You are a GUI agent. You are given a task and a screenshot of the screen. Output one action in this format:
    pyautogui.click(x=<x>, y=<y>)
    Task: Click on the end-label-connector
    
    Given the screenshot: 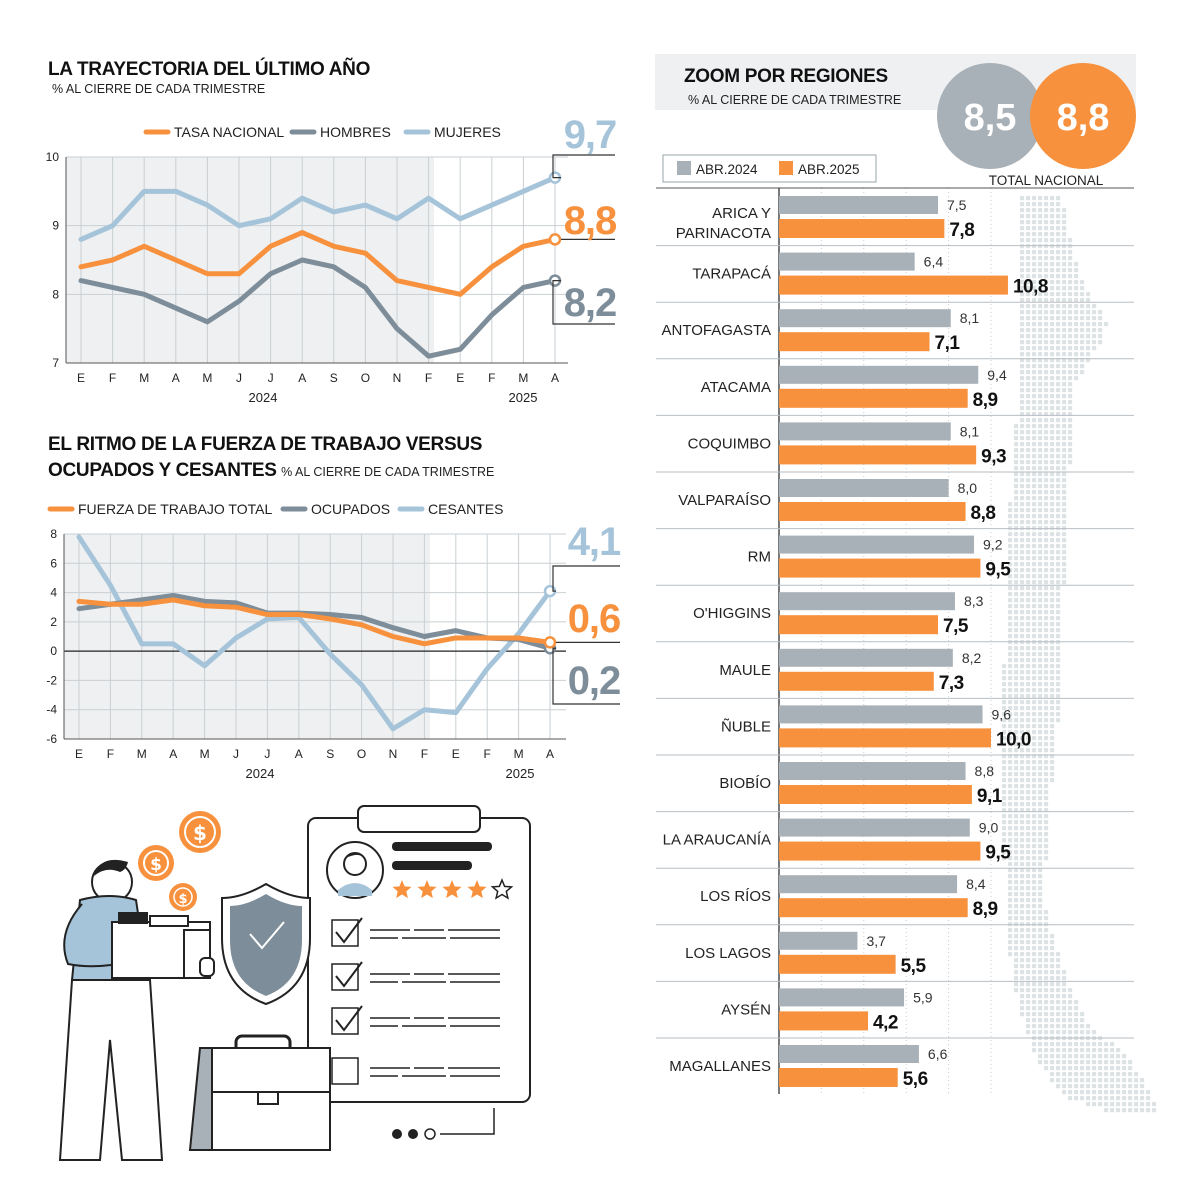 What is the action you would take?
    pyautogui.click(x=586, y=578)
    